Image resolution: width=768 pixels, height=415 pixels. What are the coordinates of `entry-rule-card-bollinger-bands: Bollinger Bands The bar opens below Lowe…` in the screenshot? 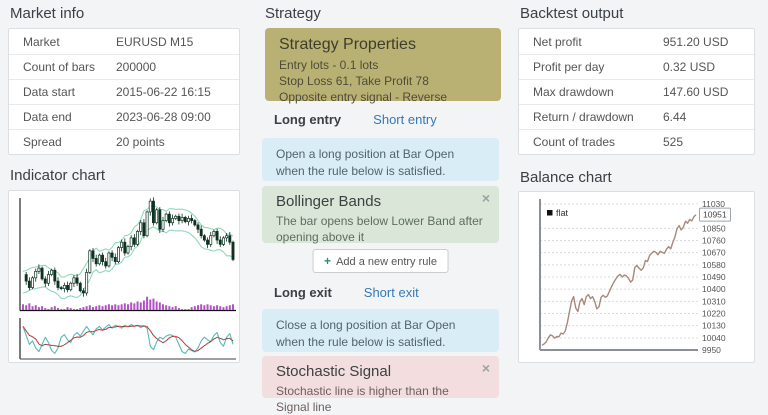 It's located at (380, 215).